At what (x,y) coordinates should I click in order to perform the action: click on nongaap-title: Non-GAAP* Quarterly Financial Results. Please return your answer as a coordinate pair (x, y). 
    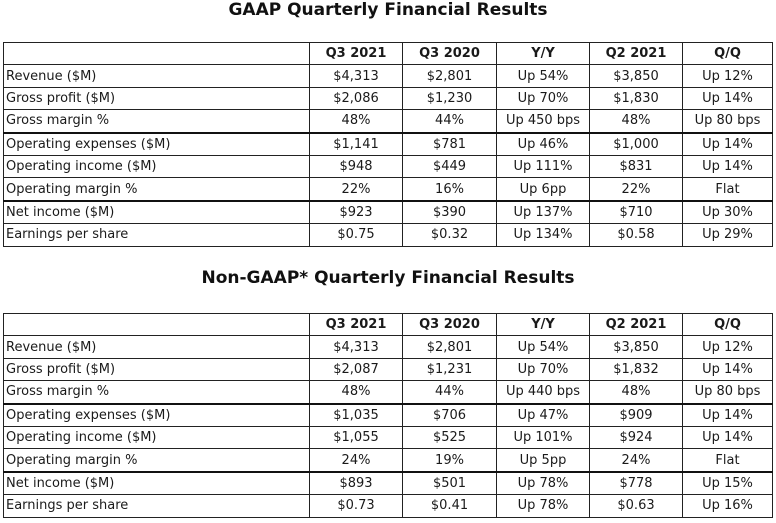
    Looking at the image, I should click on (388, 278).